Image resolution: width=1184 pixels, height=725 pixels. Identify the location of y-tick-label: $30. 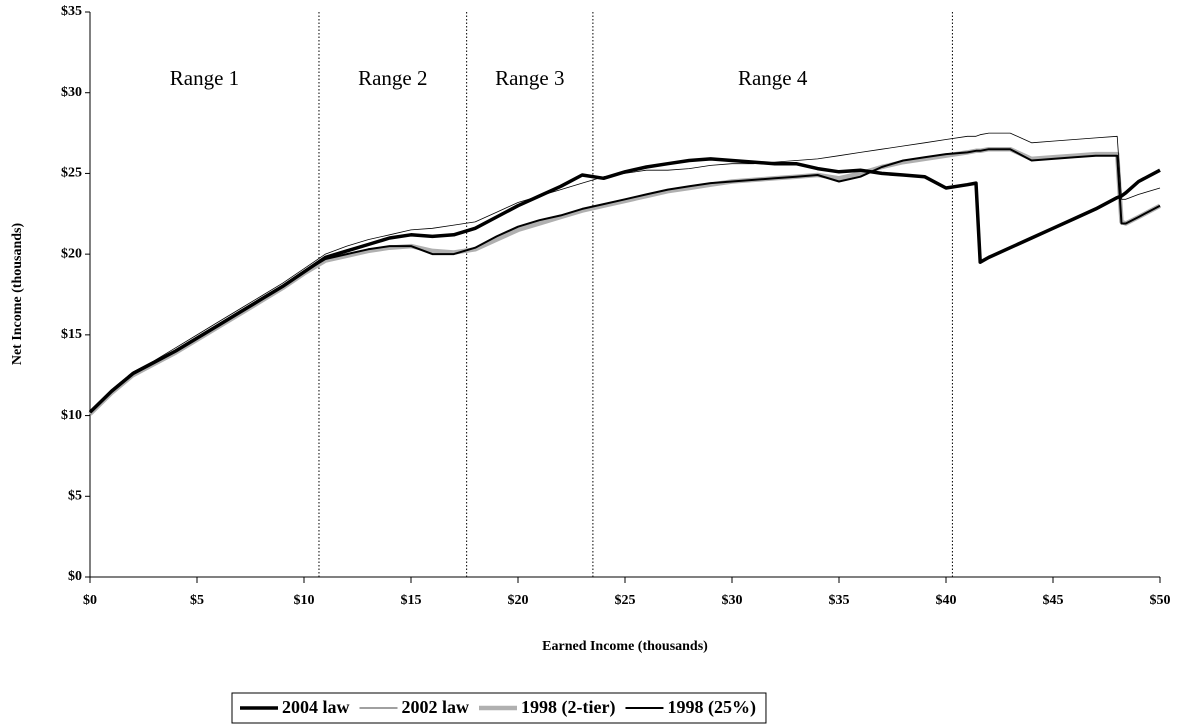
(71, 92).